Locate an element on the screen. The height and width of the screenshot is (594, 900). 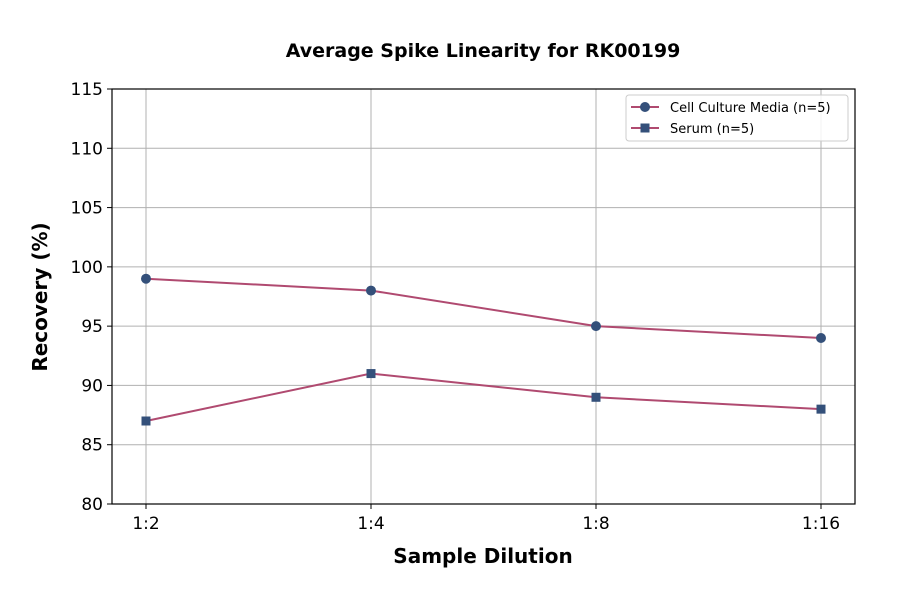
y-tick-label: 90 is located at coordinates (92, 386).